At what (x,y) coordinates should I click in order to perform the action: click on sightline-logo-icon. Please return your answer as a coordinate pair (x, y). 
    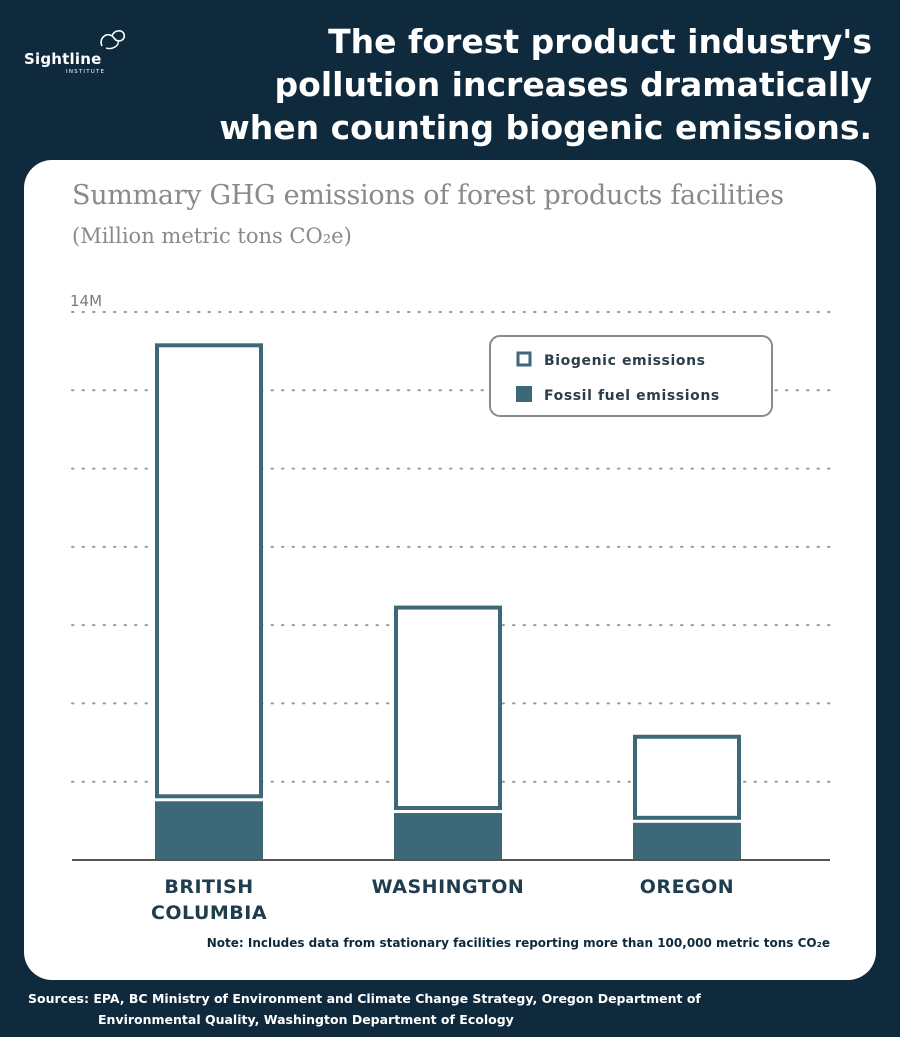
    Looking at the image, I should click on (113, 40).